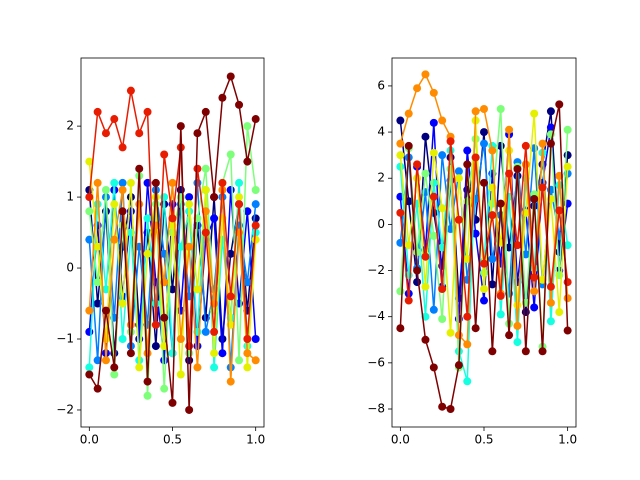 The height and width of the screenshot is (480, 640). Describe the element at coordinates (70, 197) in the screenshot. I see `y-tick-label: 1` at that location.